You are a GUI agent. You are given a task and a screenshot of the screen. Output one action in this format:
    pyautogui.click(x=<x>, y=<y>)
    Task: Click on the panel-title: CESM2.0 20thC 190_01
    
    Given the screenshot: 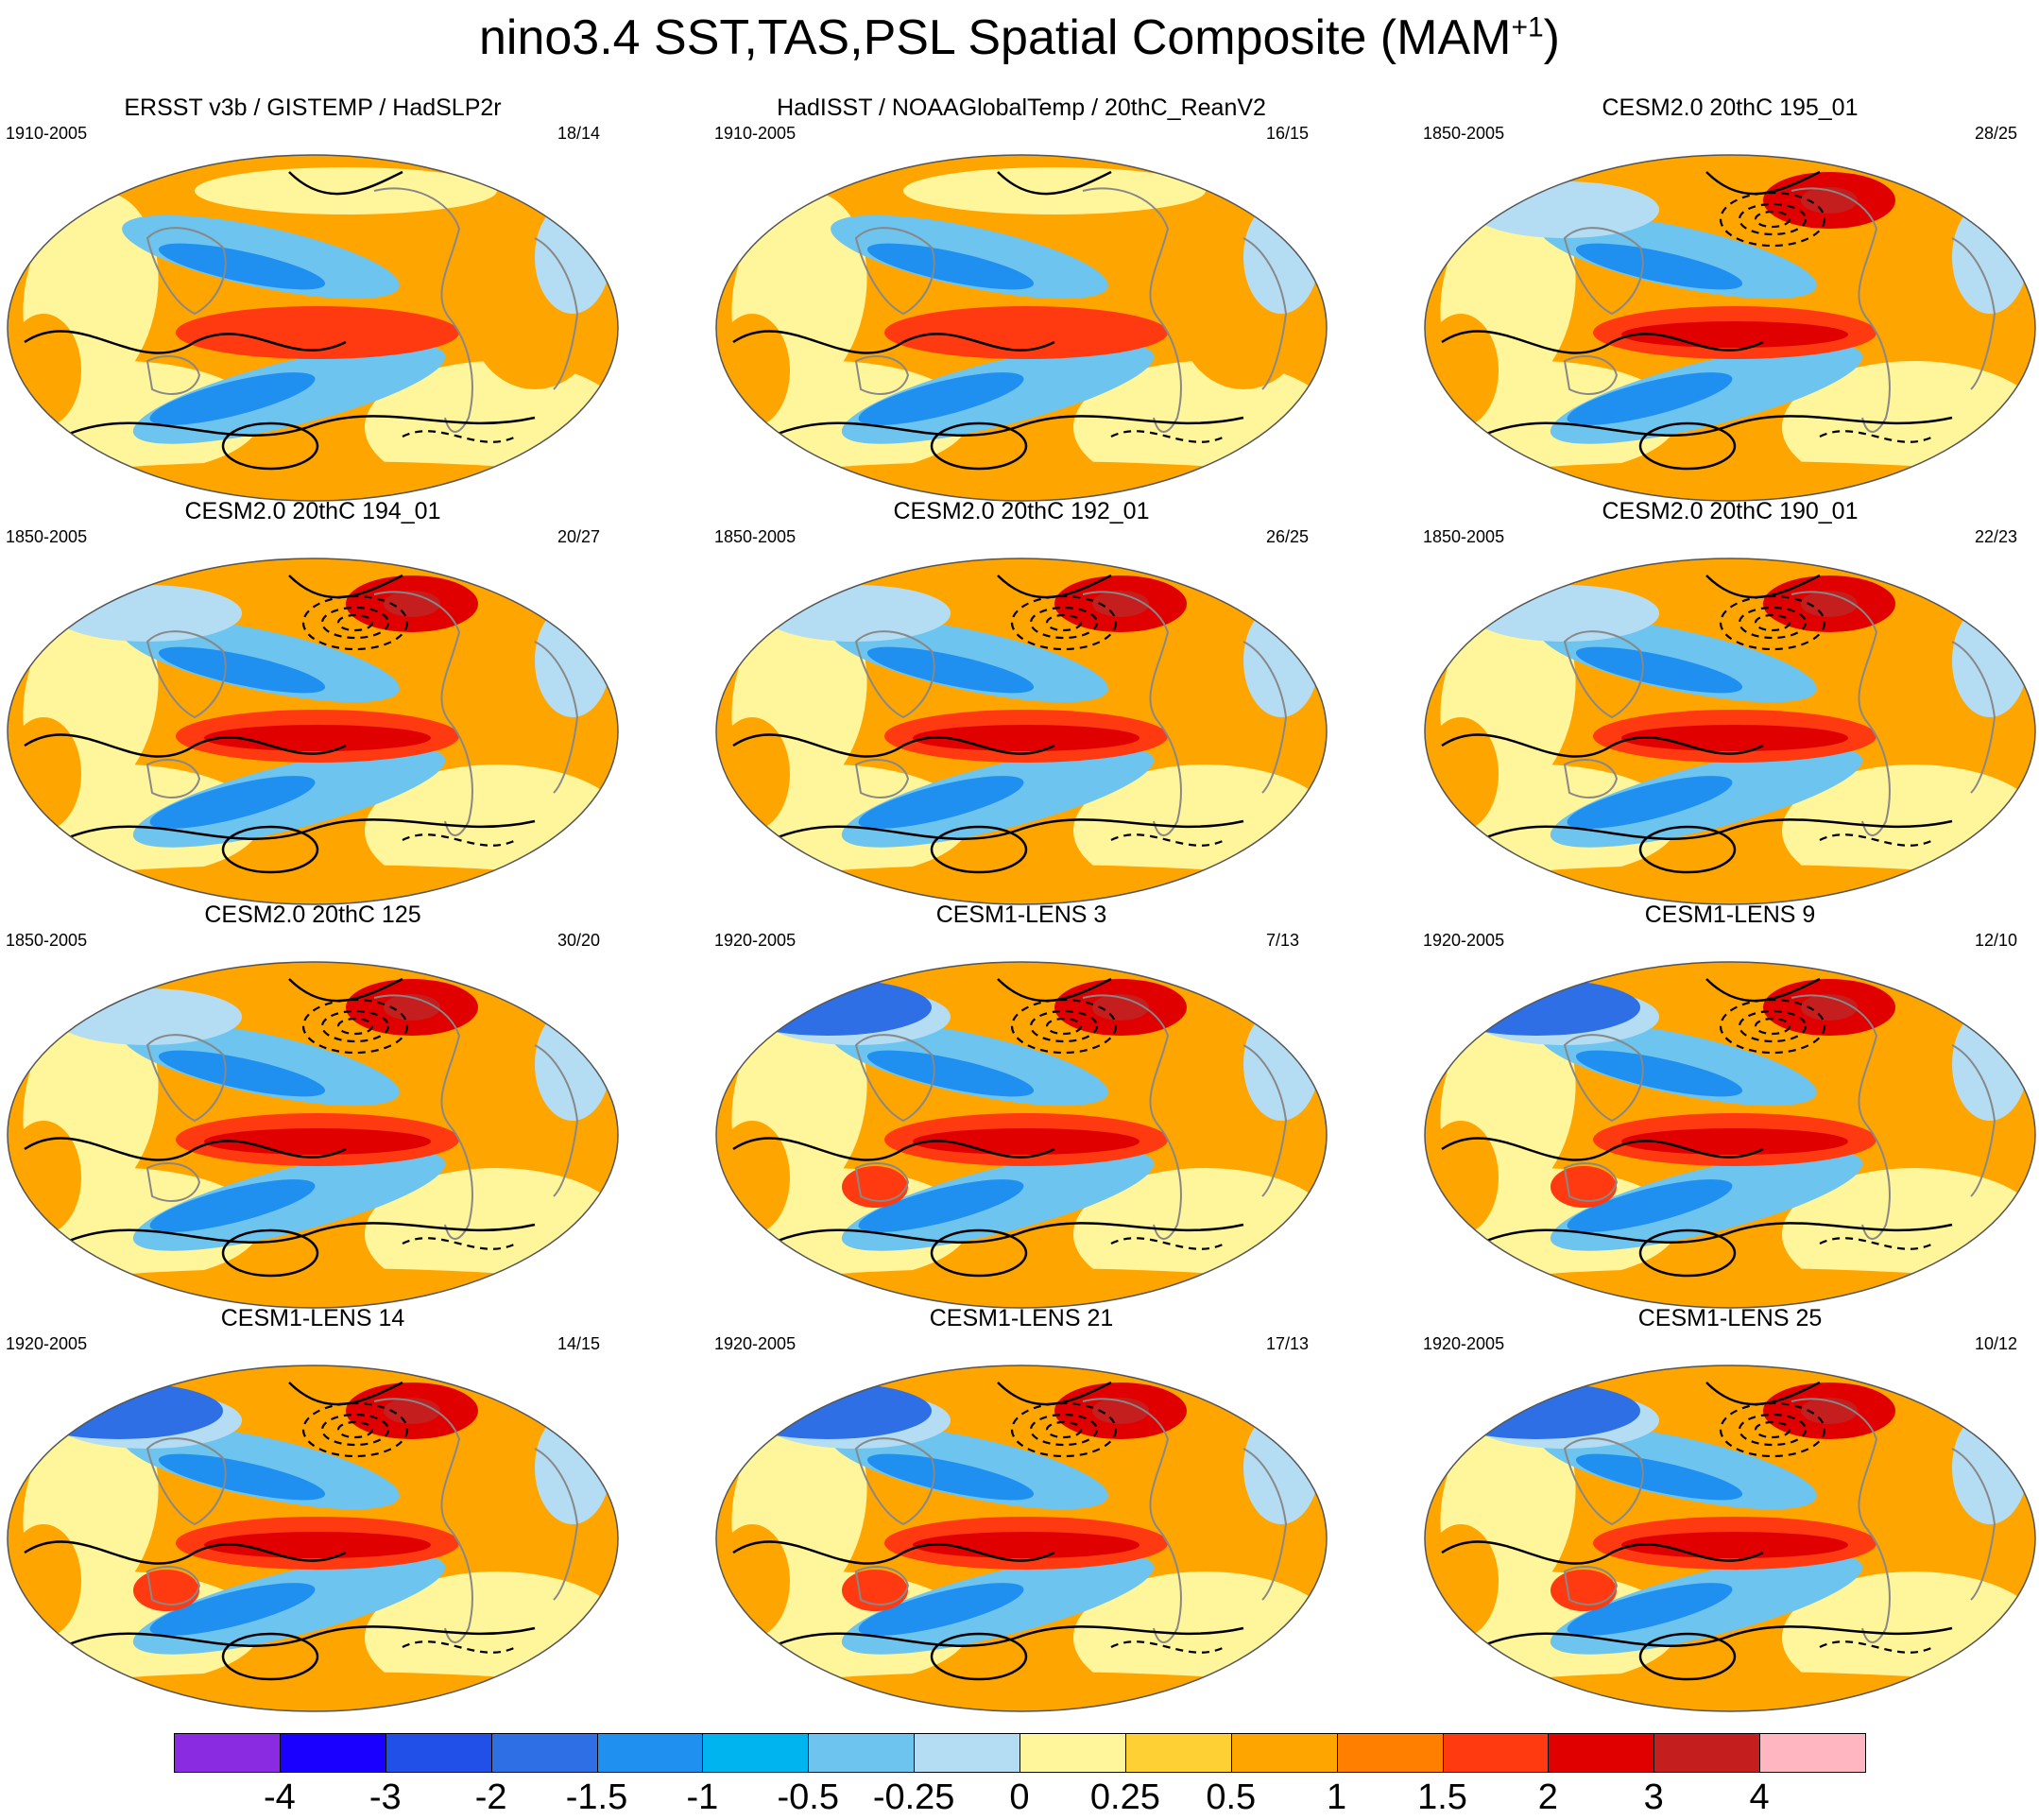 What is the action you would take?
    pyautogui.click(x=1731, y=511)
    